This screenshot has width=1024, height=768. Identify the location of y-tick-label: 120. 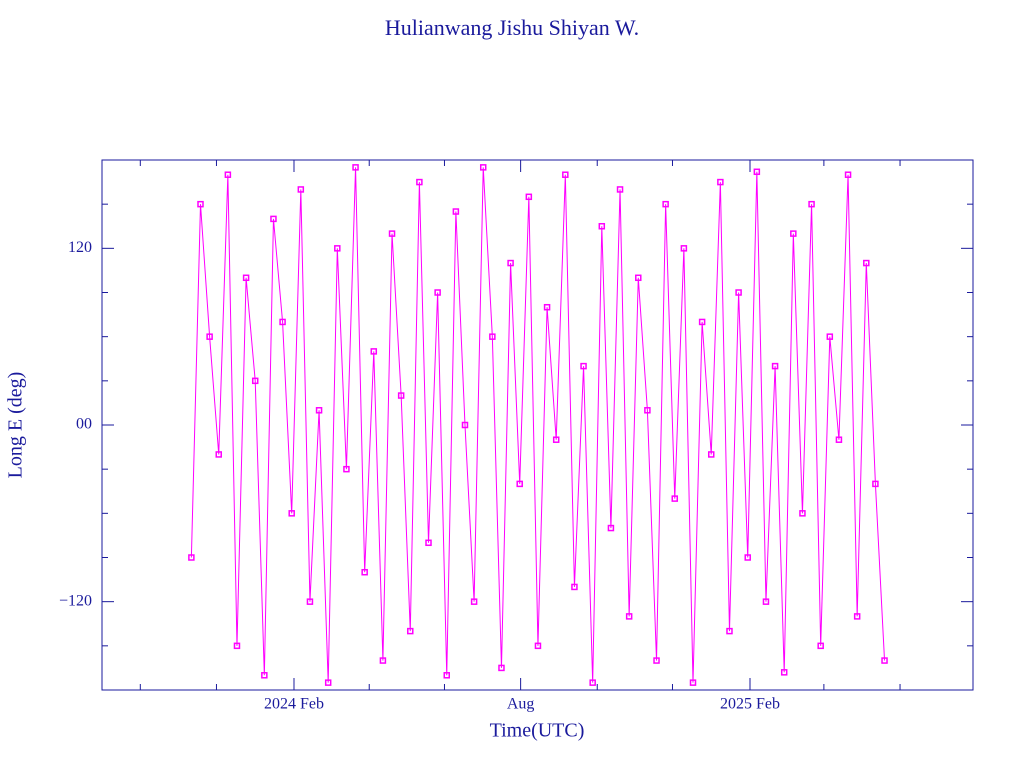
(80, 247).